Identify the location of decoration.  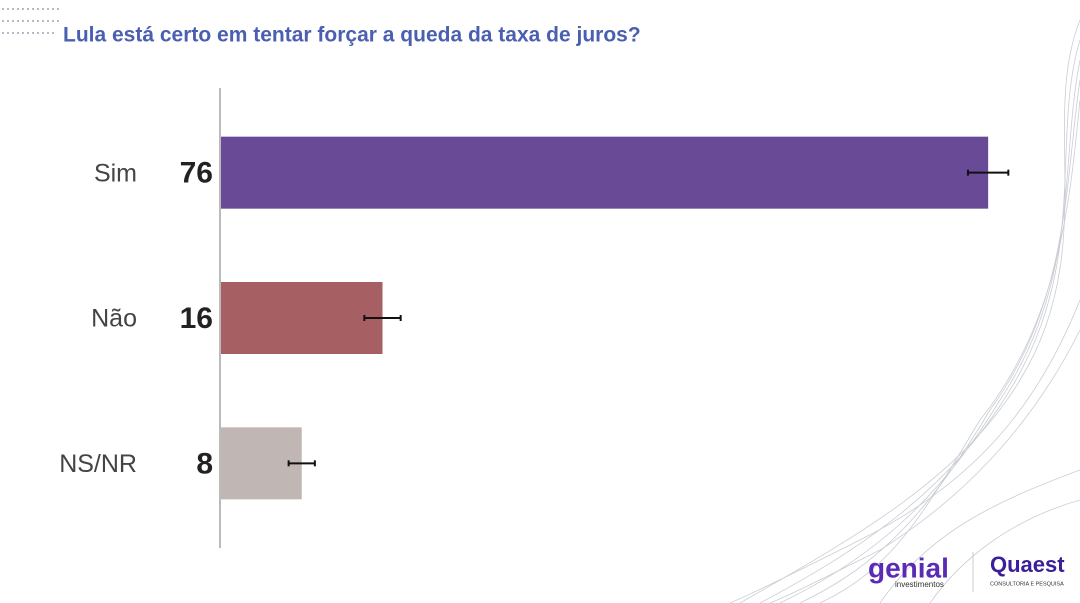
(31, 21).